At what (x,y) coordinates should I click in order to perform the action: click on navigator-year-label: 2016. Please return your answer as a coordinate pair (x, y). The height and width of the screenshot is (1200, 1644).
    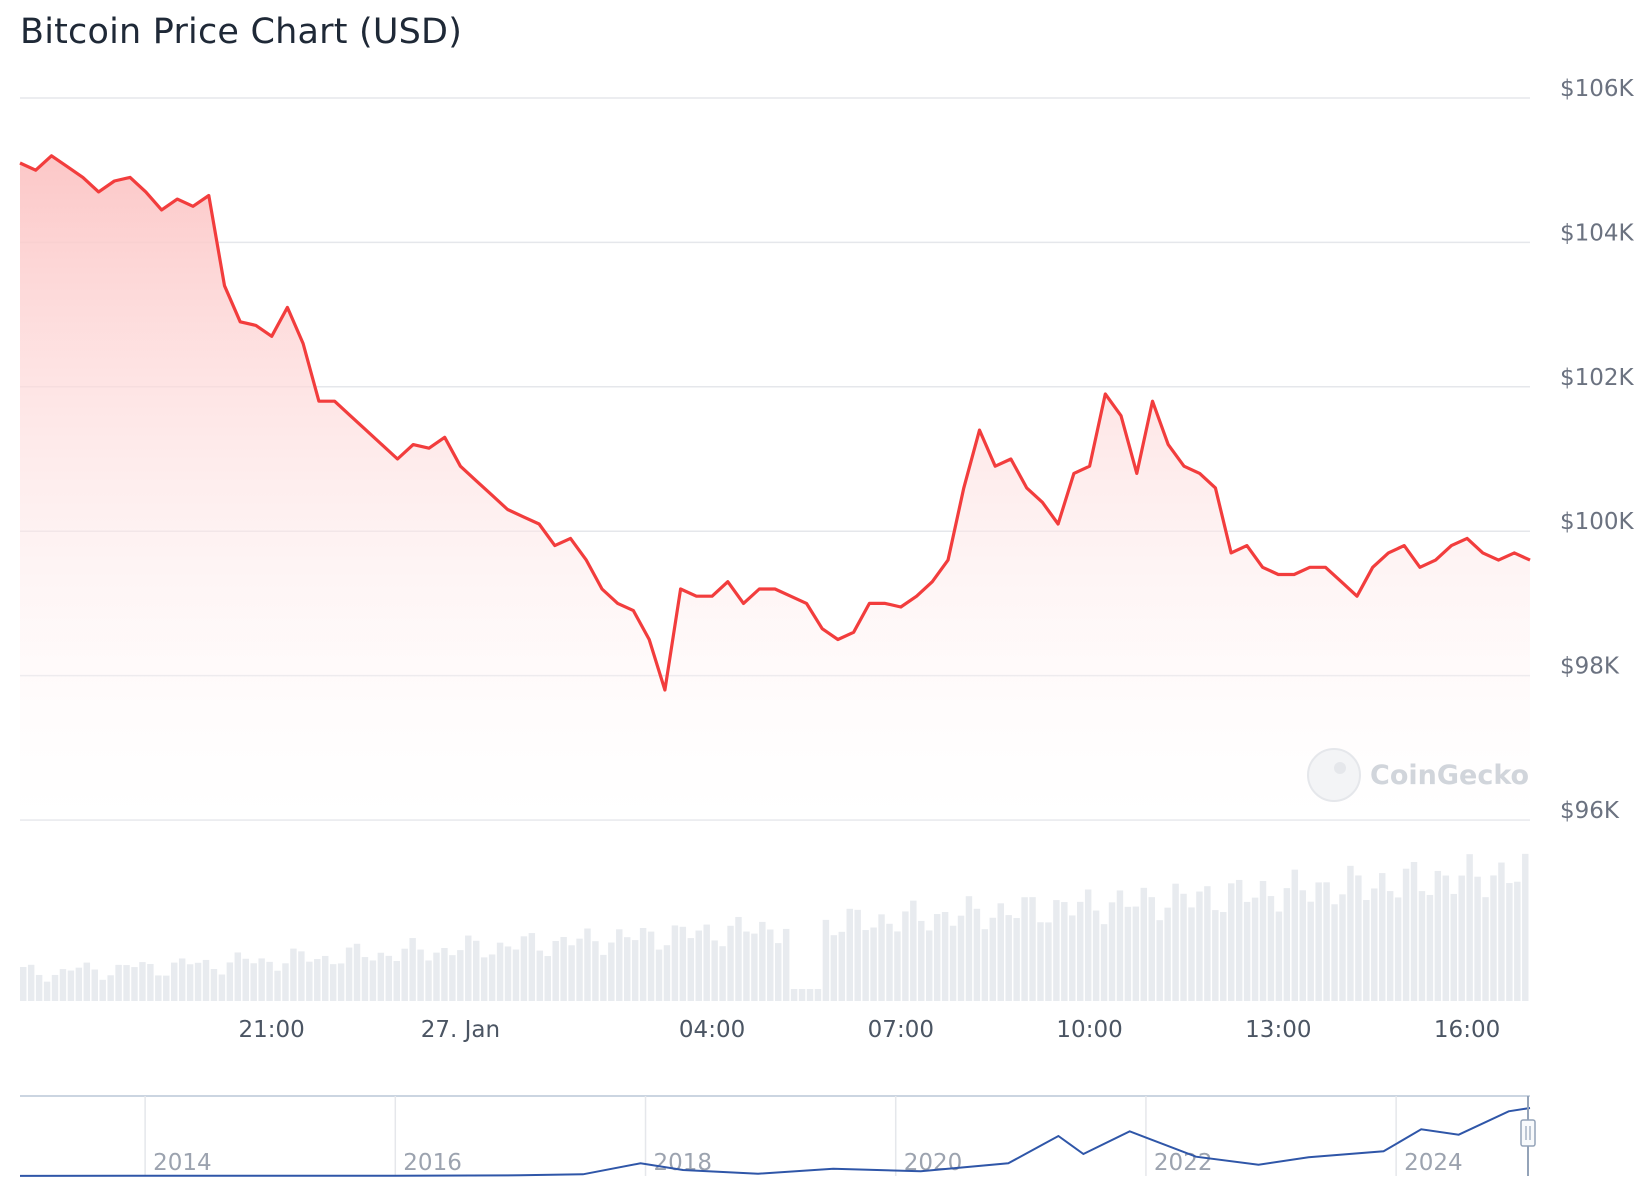
    Looking at the image, I should click on (432, 1163).